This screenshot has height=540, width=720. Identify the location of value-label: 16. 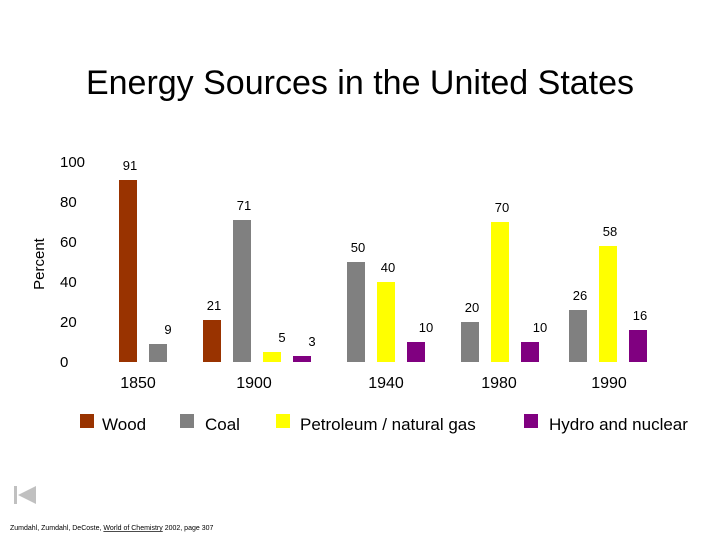
(640, 315).